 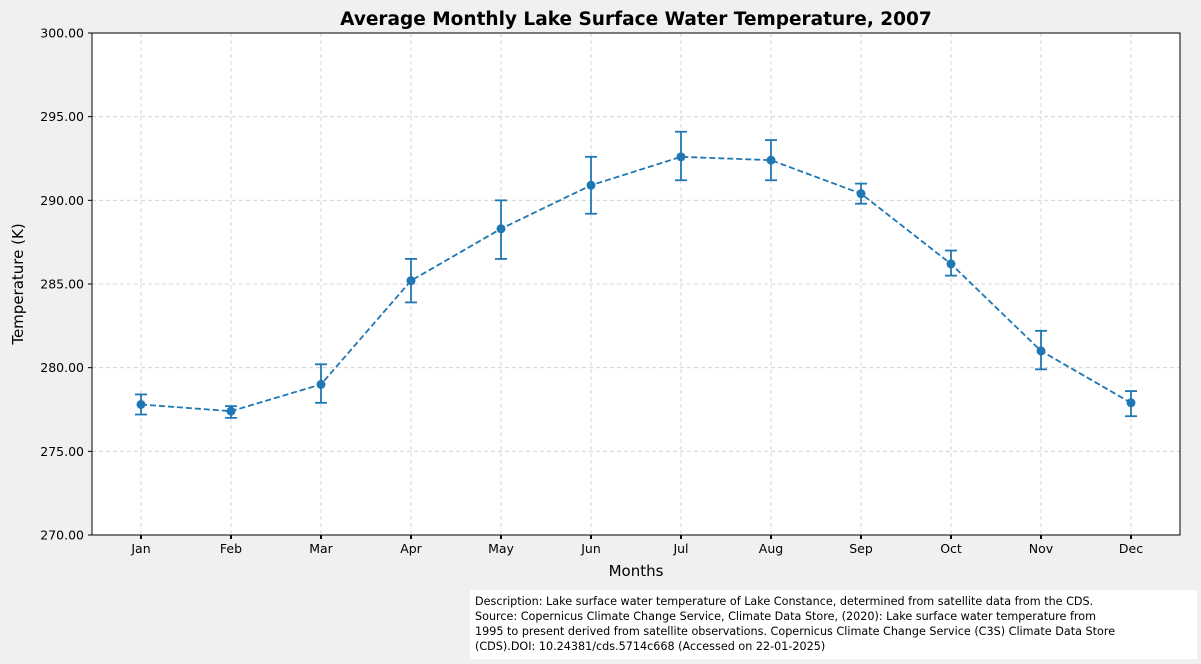 I want to click on x-tick-label: Jul, so click(x=680, y=548).